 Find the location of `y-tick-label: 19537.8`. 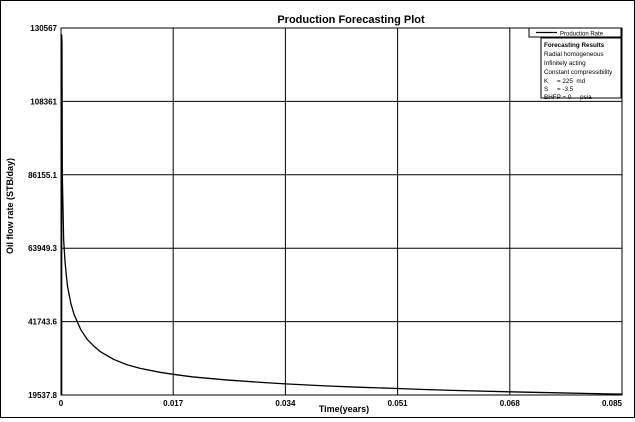

y-tick-label: 19537.8 is located at coordinates (42, 395).